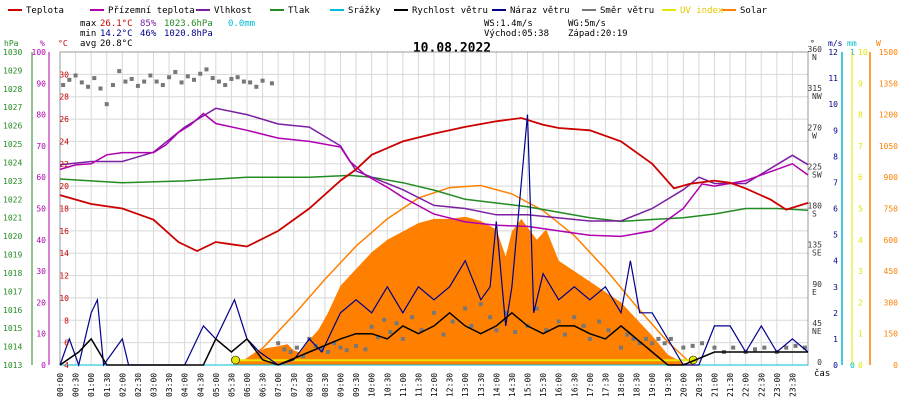 The width and height of the screenshot is (900, 400). I want to click on tick-time: 12:30, so click(450, 385).